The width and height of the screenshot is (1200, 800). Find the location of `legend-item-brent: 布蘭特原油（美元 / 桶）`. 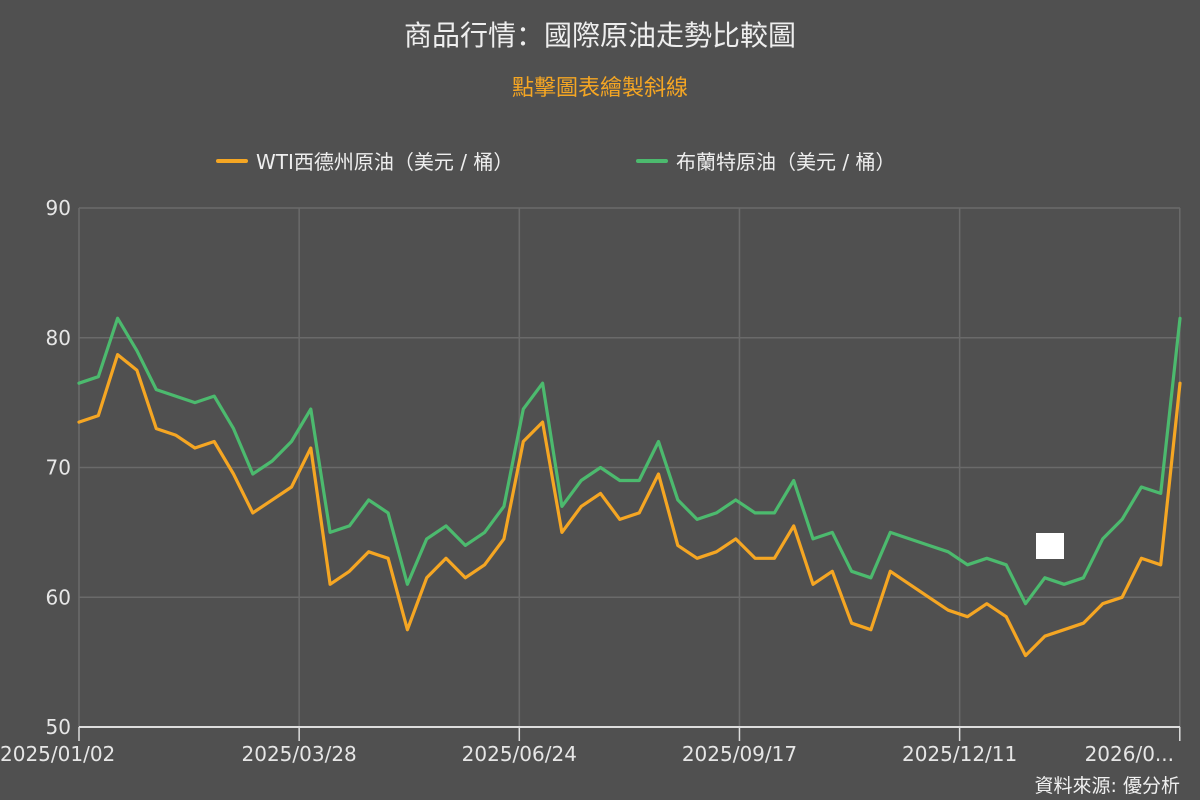

legend-item-brent: 布蘭特原油（美元 / 桶） is located at coordinates (765, 160).